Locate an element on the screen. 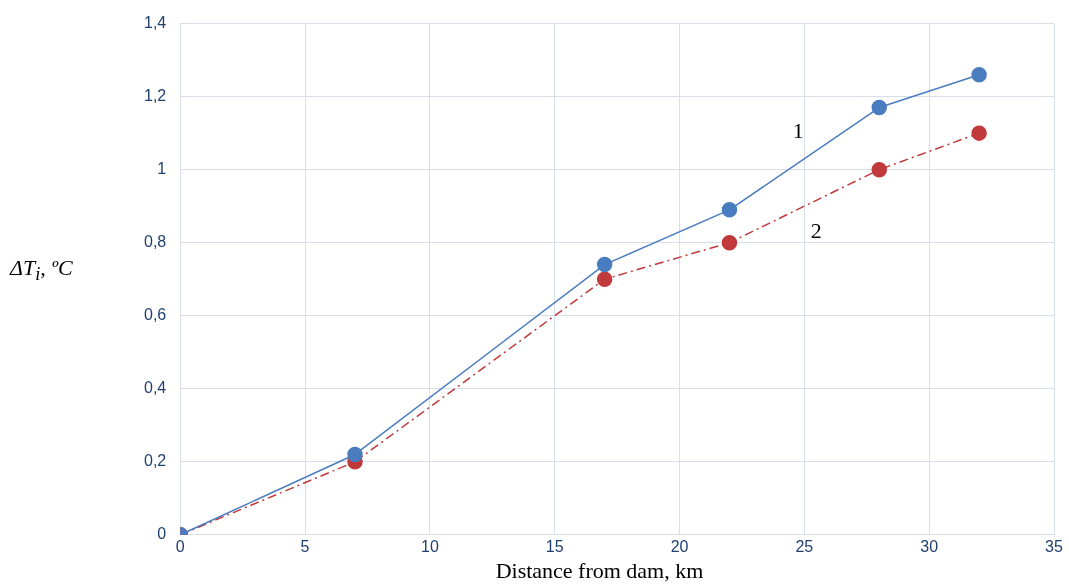 The height and width of the screenshot is (586, 1069). series-label: 1 is located at coordinates (798, 131).